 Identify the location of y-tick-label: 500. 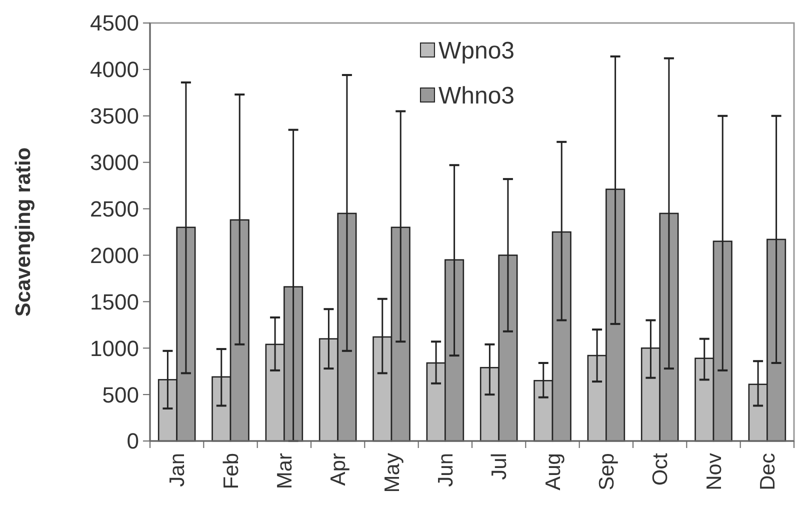
(120, 395).